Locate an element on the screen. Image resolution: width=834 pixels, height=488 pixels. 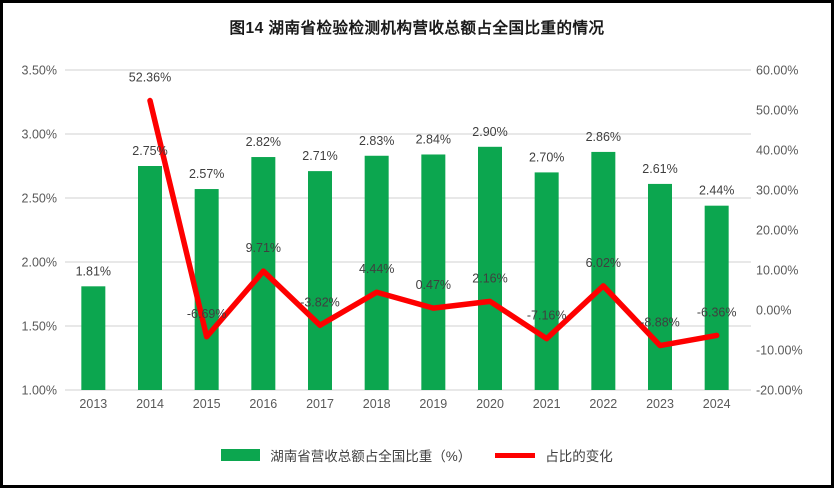
y-axis-left-tick-label: 1.50% is located at coordinates (39, 327).